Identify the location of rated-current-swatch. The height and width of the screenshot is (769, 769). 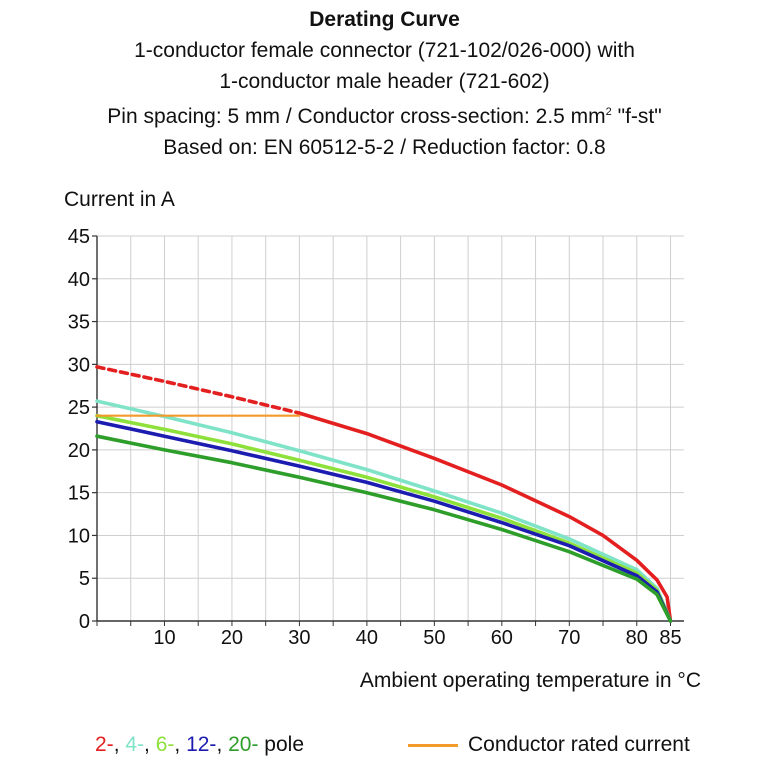
(433, 745).